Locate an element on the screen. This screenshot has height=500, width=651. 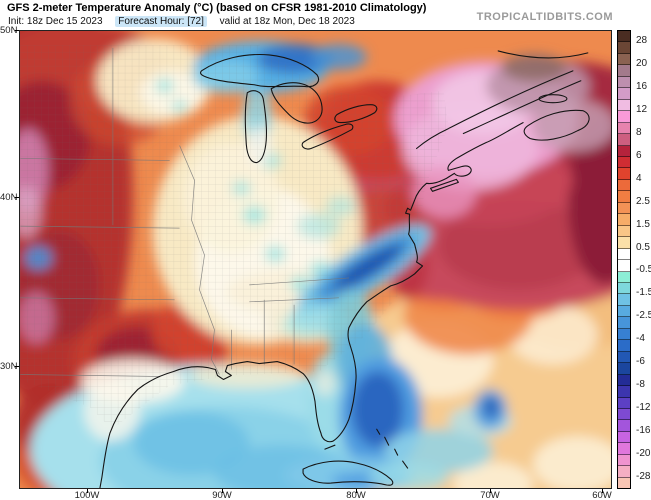
colorbar-tick-label: -20 is located at coordinates (643, 454).